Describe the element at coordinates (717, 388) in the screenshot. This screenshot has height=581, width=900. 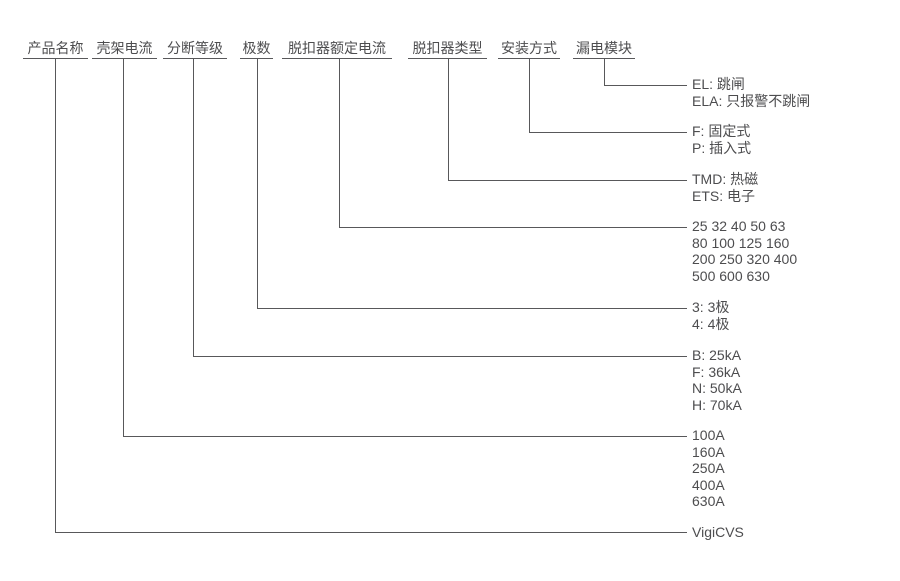
I see `option-line: N: 50kA` at that location.